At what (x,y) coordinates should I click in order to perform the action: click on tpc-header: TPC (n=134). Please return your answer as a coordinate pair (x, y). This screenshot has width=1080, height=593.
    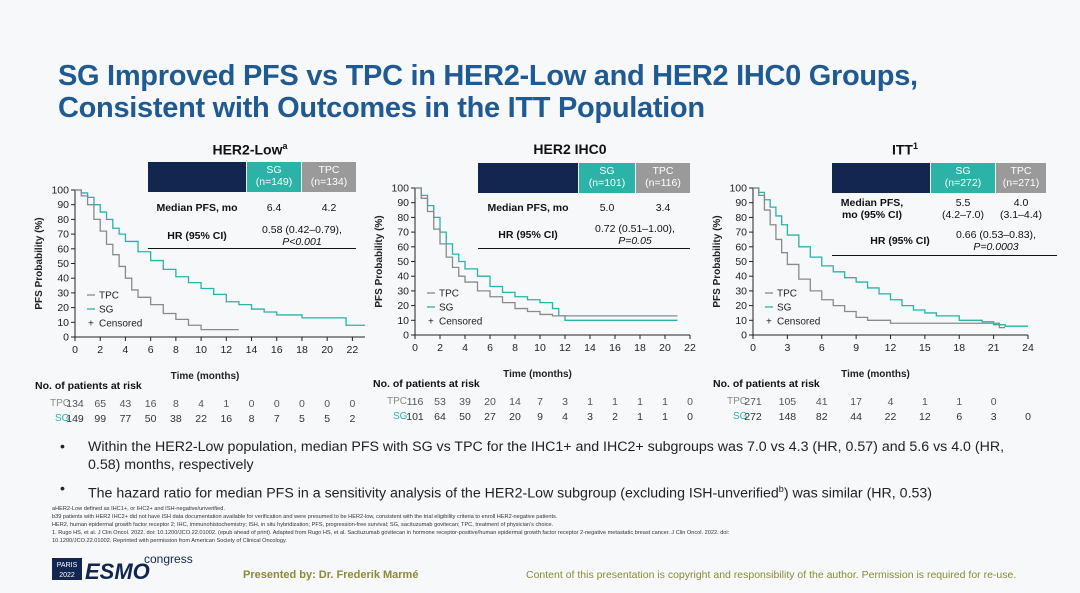
    Looking at the image, I should click on (329, 177).